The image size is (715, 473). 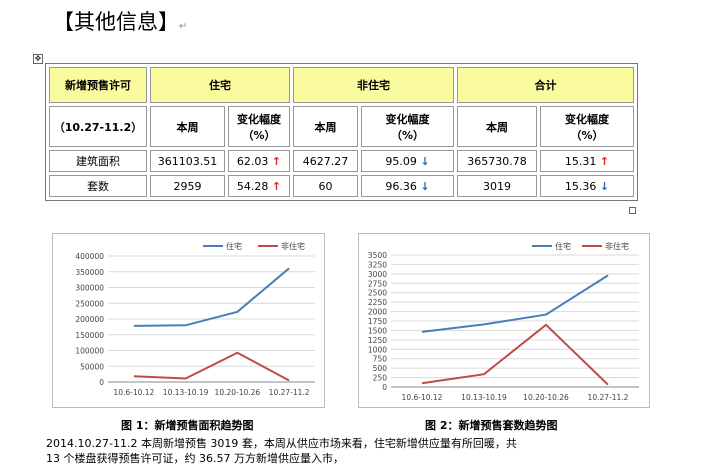 What do you see at coordinates (89, 319) in the screenshot?
I see `y-tick-label: 200000` at bounding box center [89, 319].